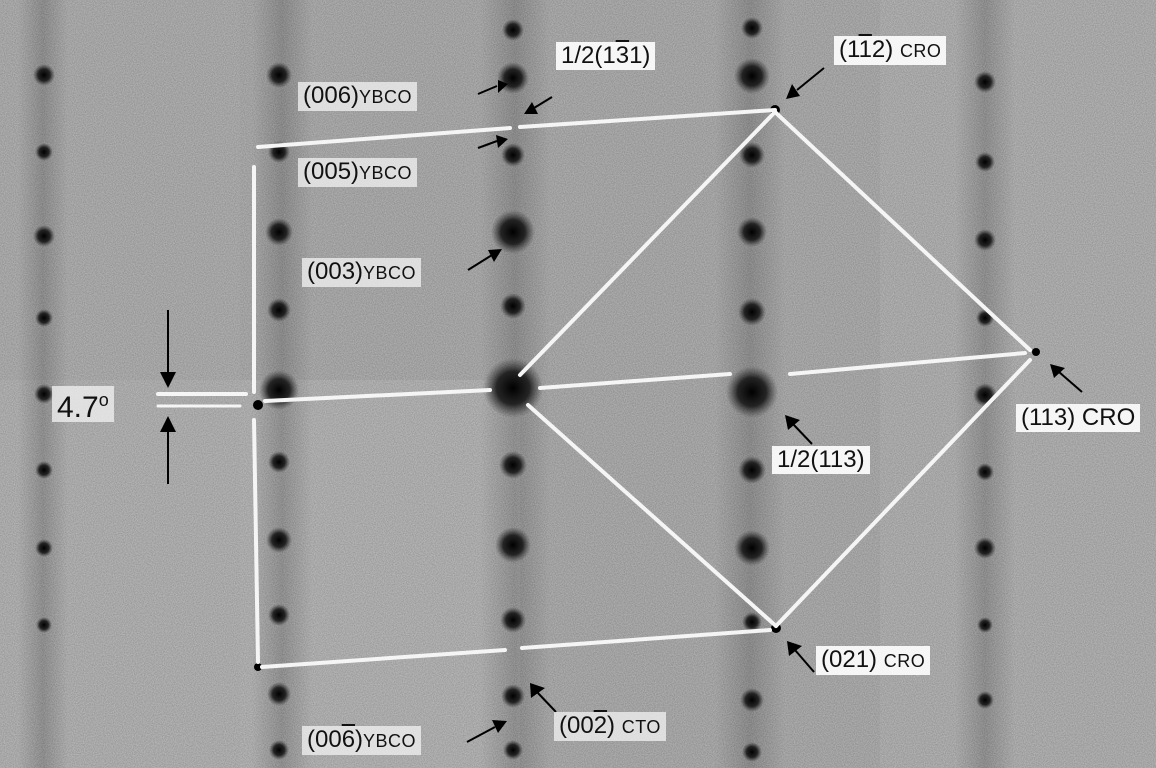  What do you see at coordinates (258, 405) in the screenshot?
I see `spot-left` at bounding box center [258, 405].